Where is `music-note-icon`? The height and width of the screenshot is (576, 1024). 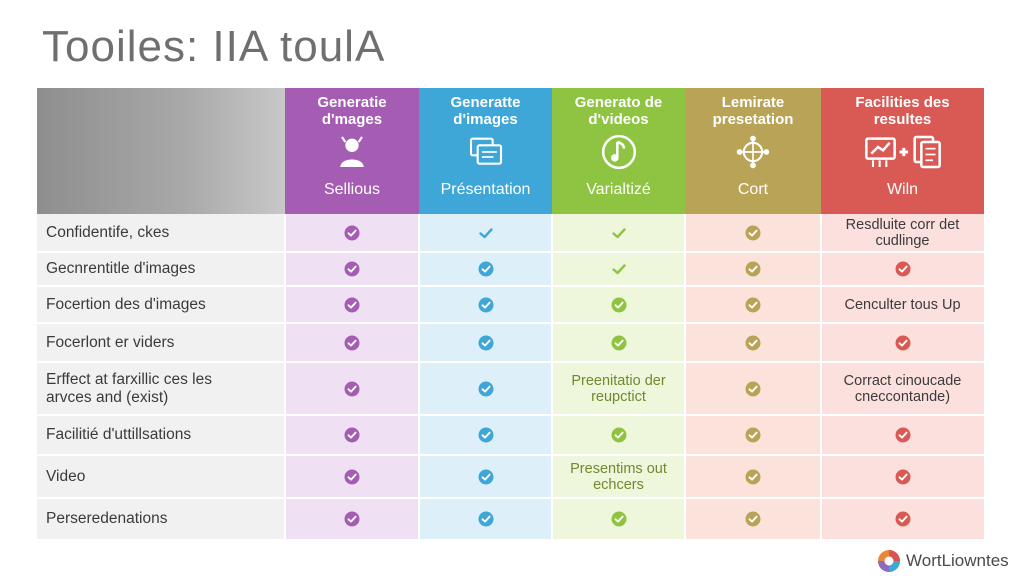
music-note-icon is located at coordinates (618, 152).